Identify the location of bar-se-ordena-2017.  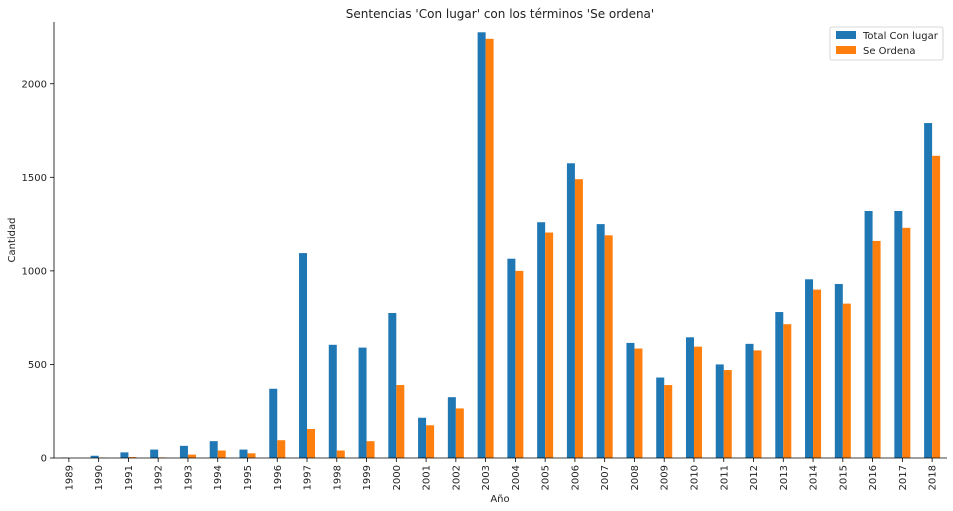
(906, 342).